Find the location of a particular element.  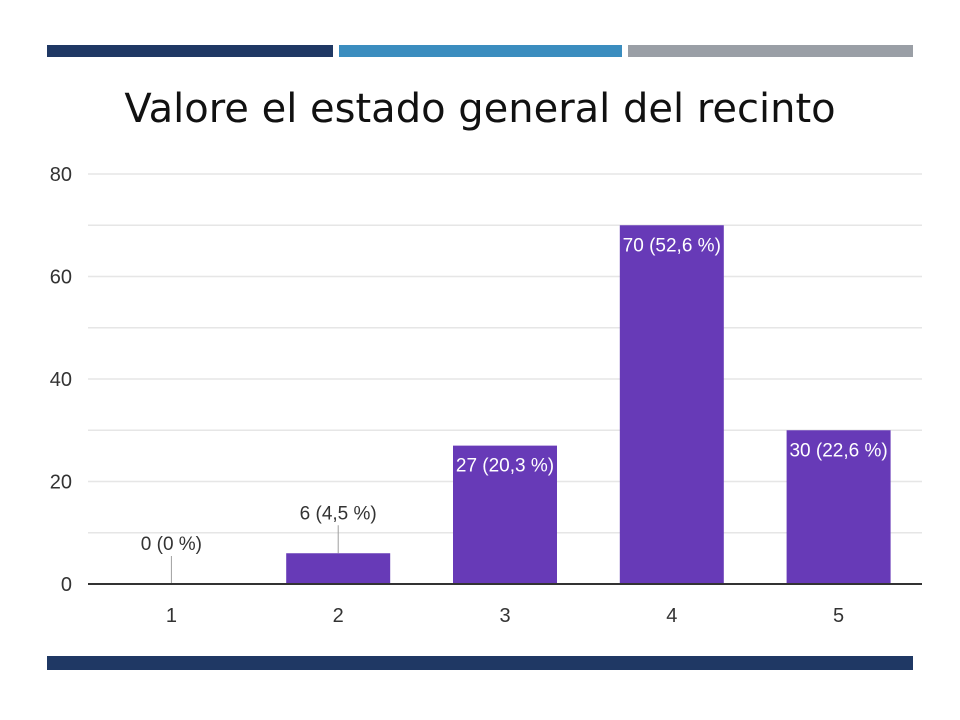

y-tick-label: 20 is located at coordinates (61, 483).